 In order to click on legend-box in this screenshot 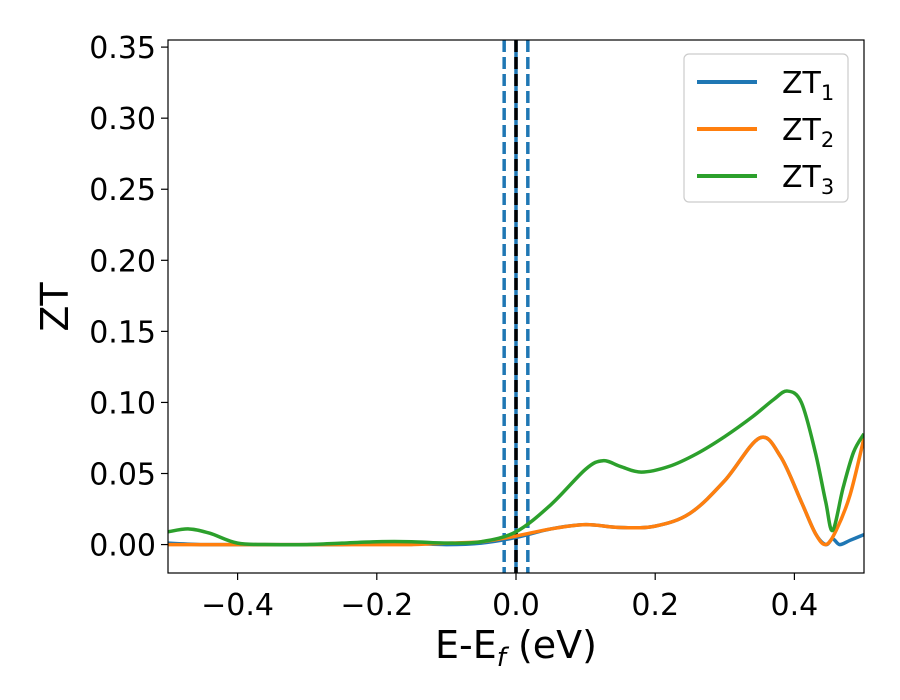, I will do `click(766, 128)`.